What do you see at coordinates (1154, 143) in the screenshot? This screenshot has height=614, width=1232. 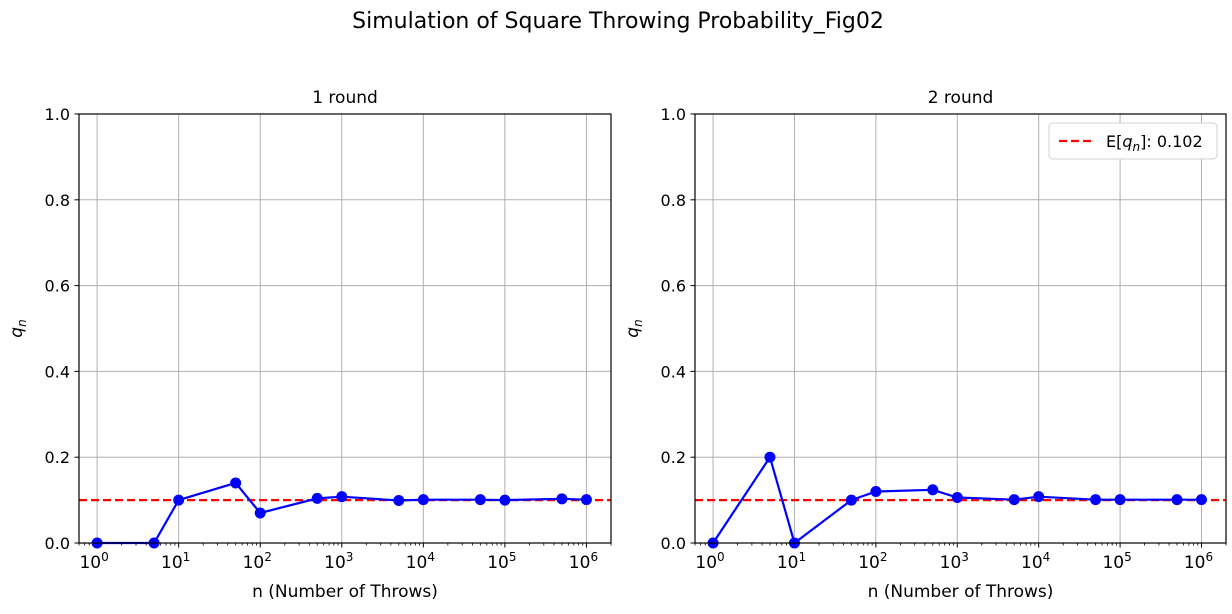 I see `legend-label: E[qn]: 0.102` at bounding box center [1154, 143].